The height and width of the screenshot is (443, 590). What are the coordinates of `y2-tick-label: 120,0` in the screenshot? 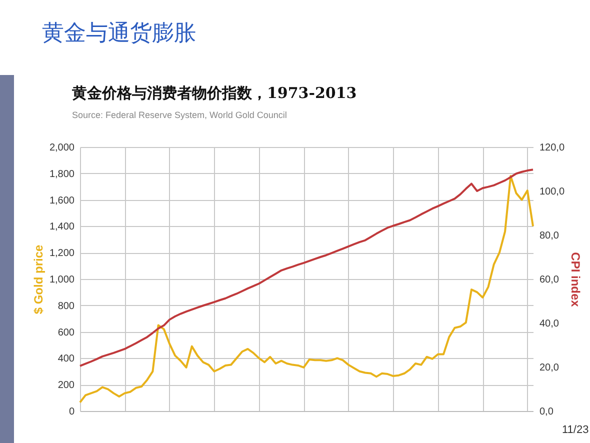 It's located at (552, 148).